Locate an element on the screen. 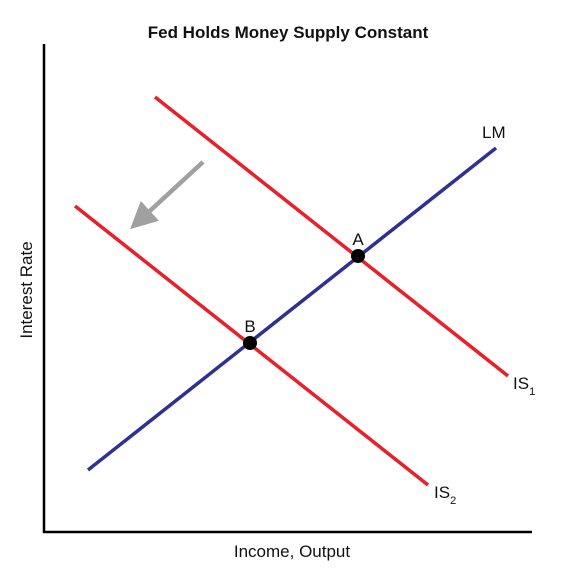  point-a-dot is located at coordinates (358, 256).